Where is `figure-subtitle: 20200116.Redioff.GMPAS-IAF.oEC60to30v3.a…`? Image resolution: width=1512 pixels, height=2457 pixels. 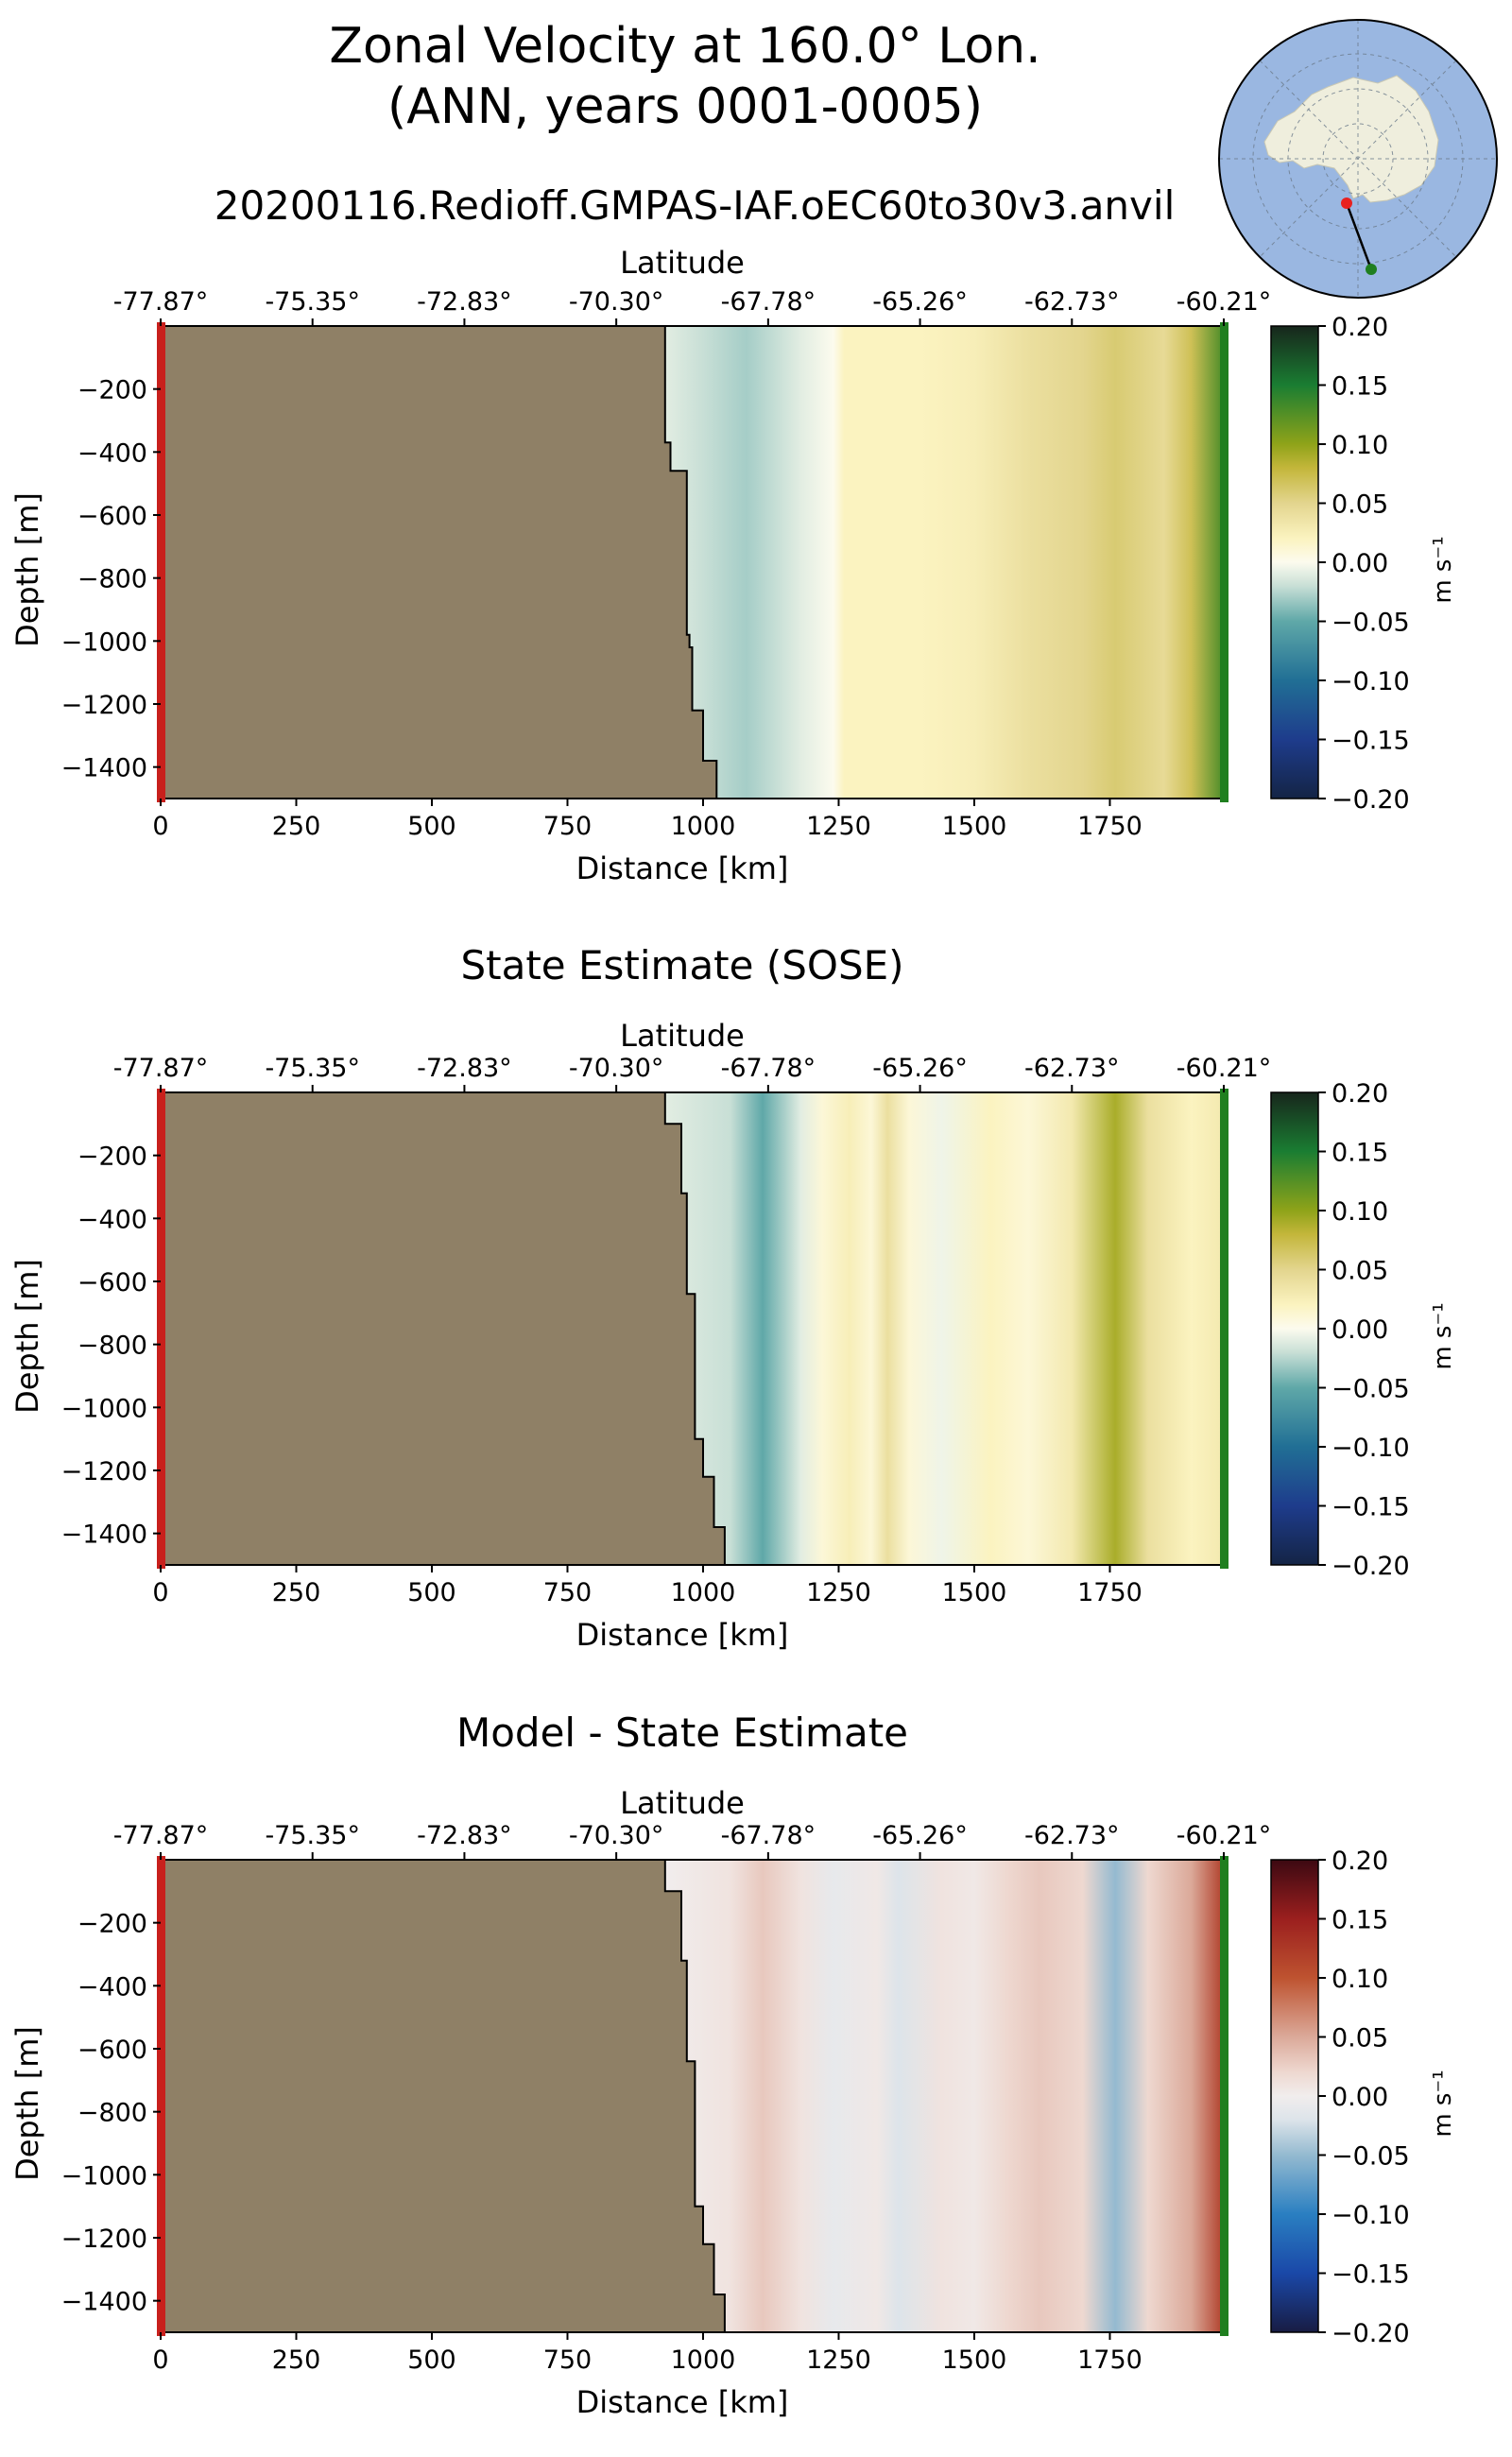 figure-subtitle: 20200116.Redioff.GMPAS-IAF.oEC60to30v3.a… is located at coordinates (695, 205).